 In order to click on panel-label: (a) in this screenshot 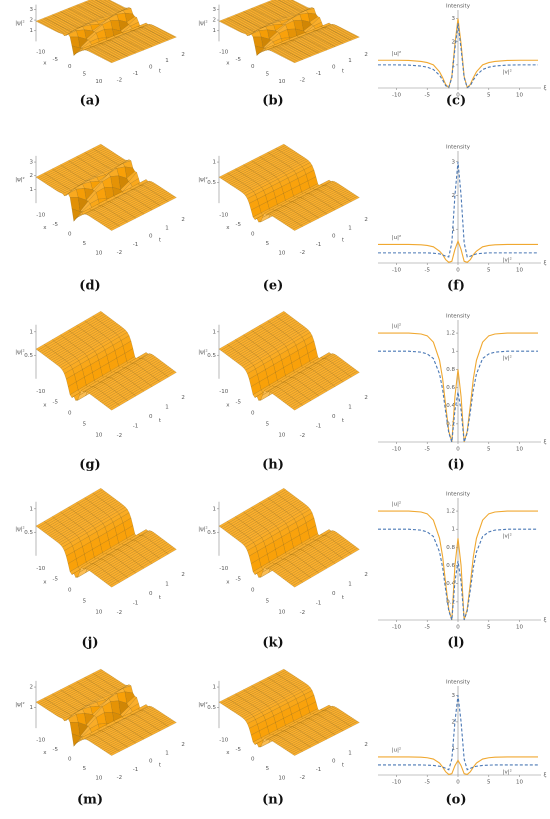, I will do `click(90, 101)`.